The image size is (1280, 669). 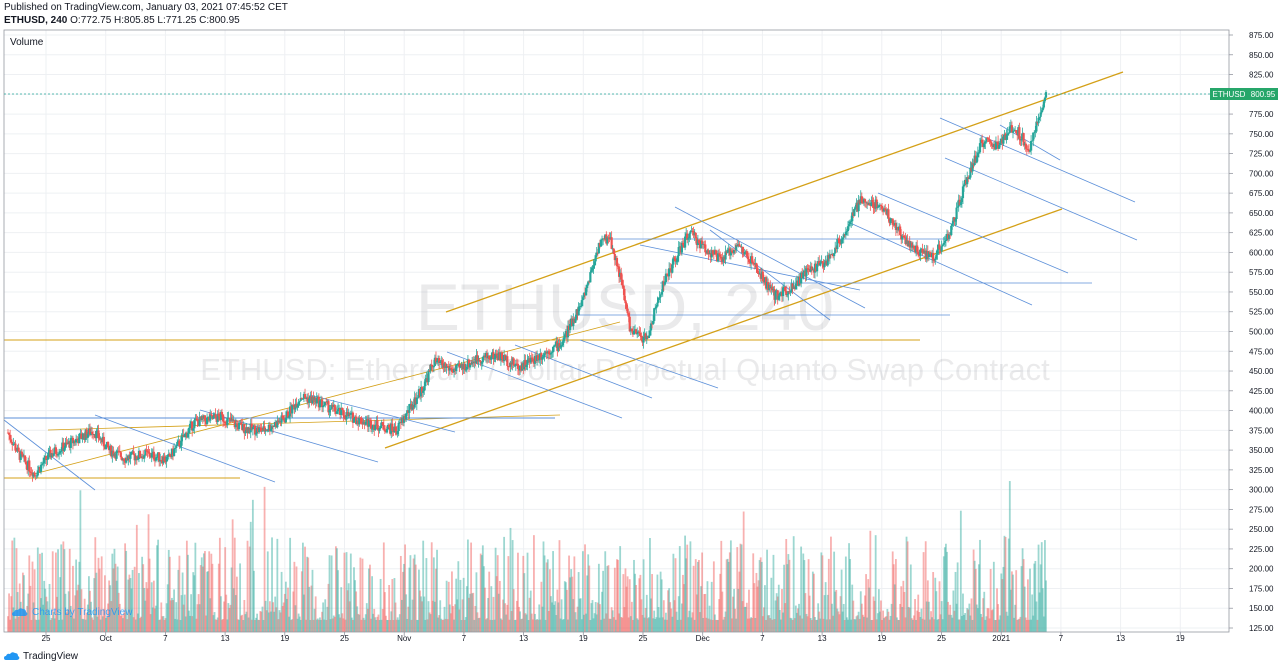 What do you see at coordinates (41, 656) in the screenshot?
I see `footer-brand: TradingView` at bounding box center [41, 656].